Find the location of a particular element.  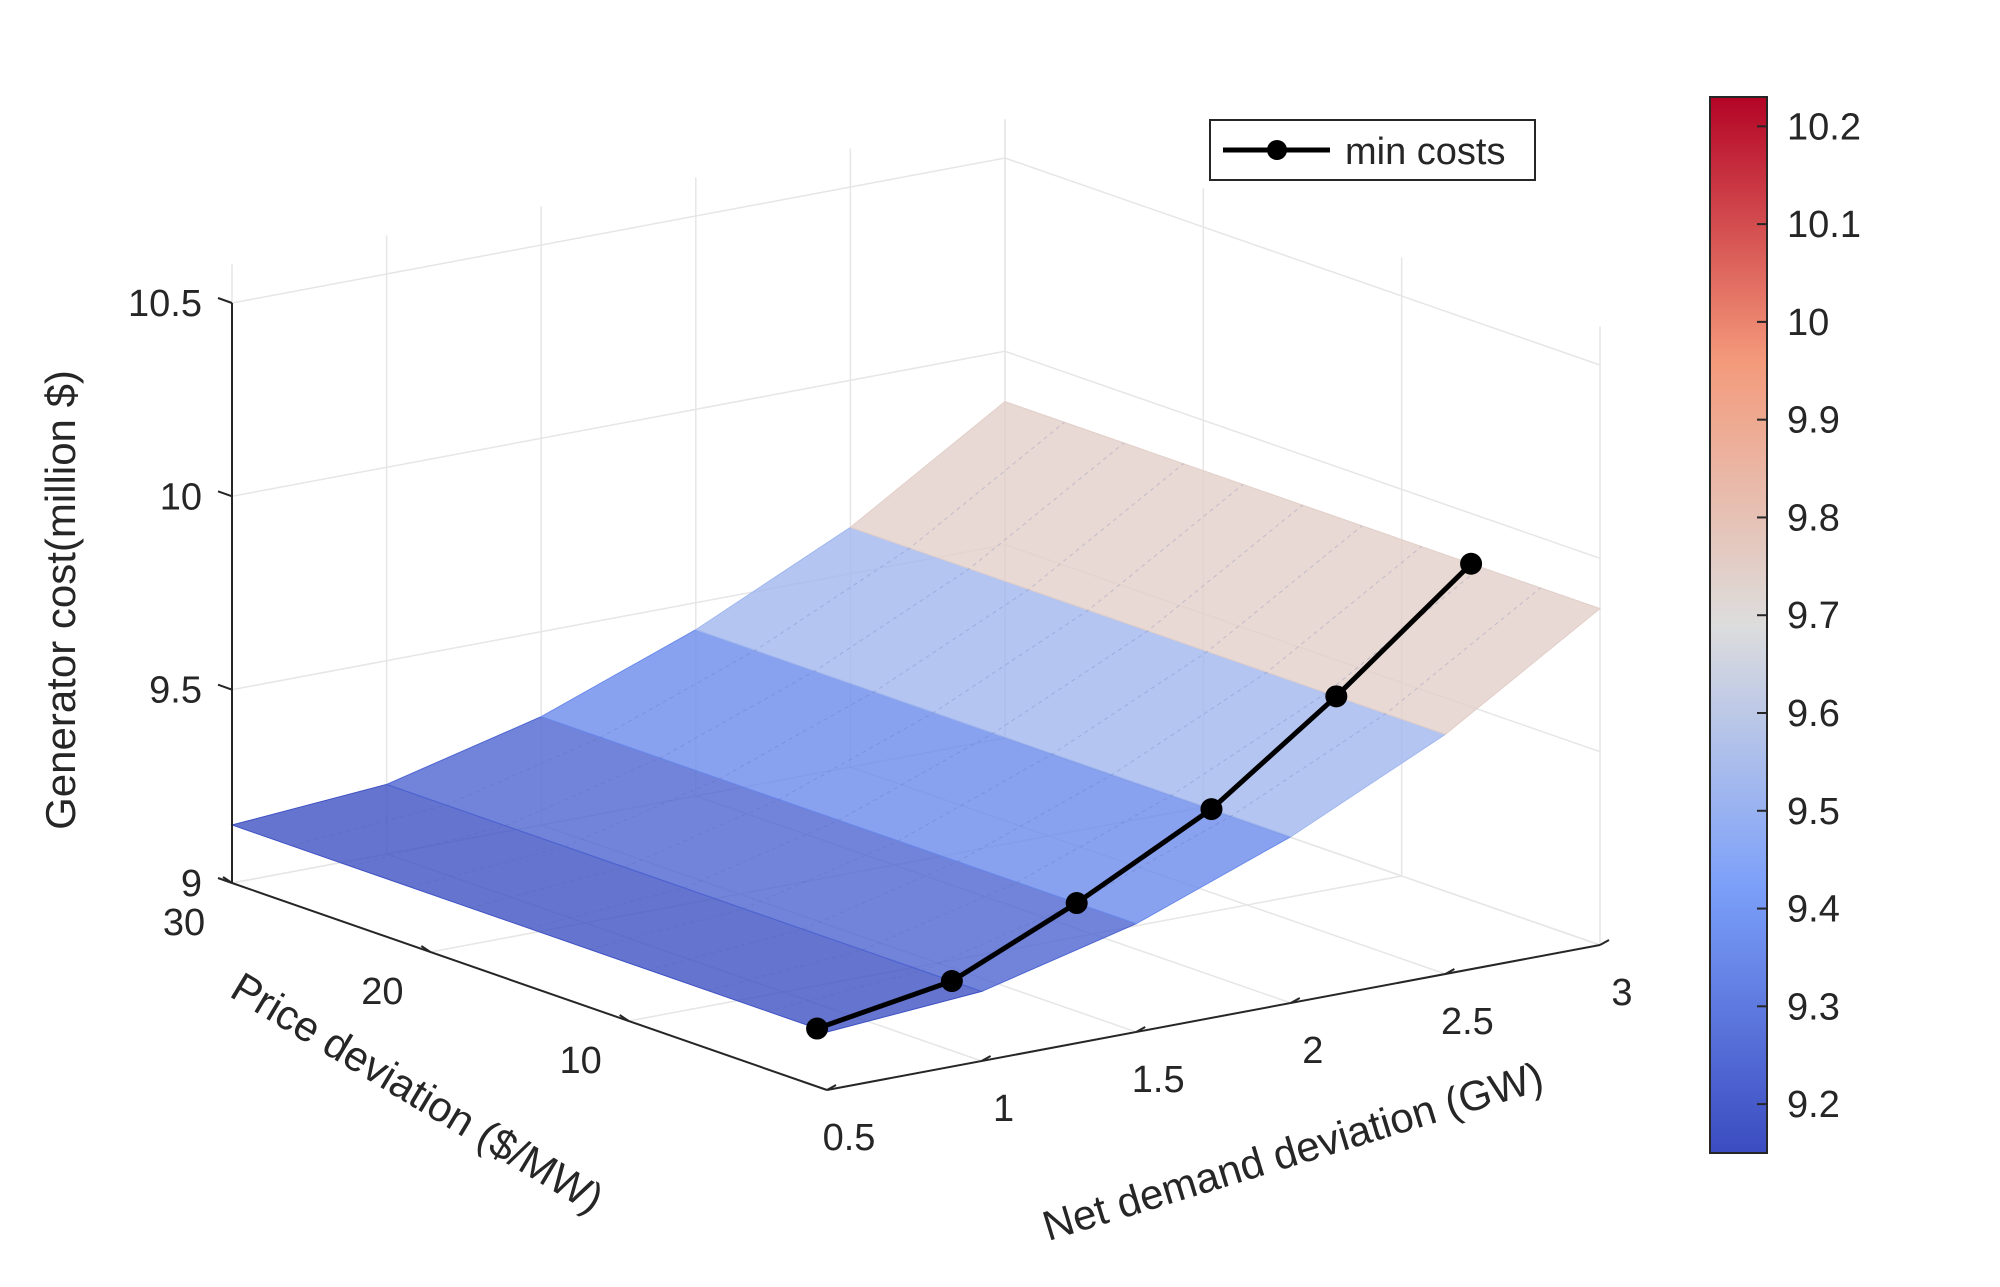

y-tick-label: 30 is located at coordinates (184, 923).